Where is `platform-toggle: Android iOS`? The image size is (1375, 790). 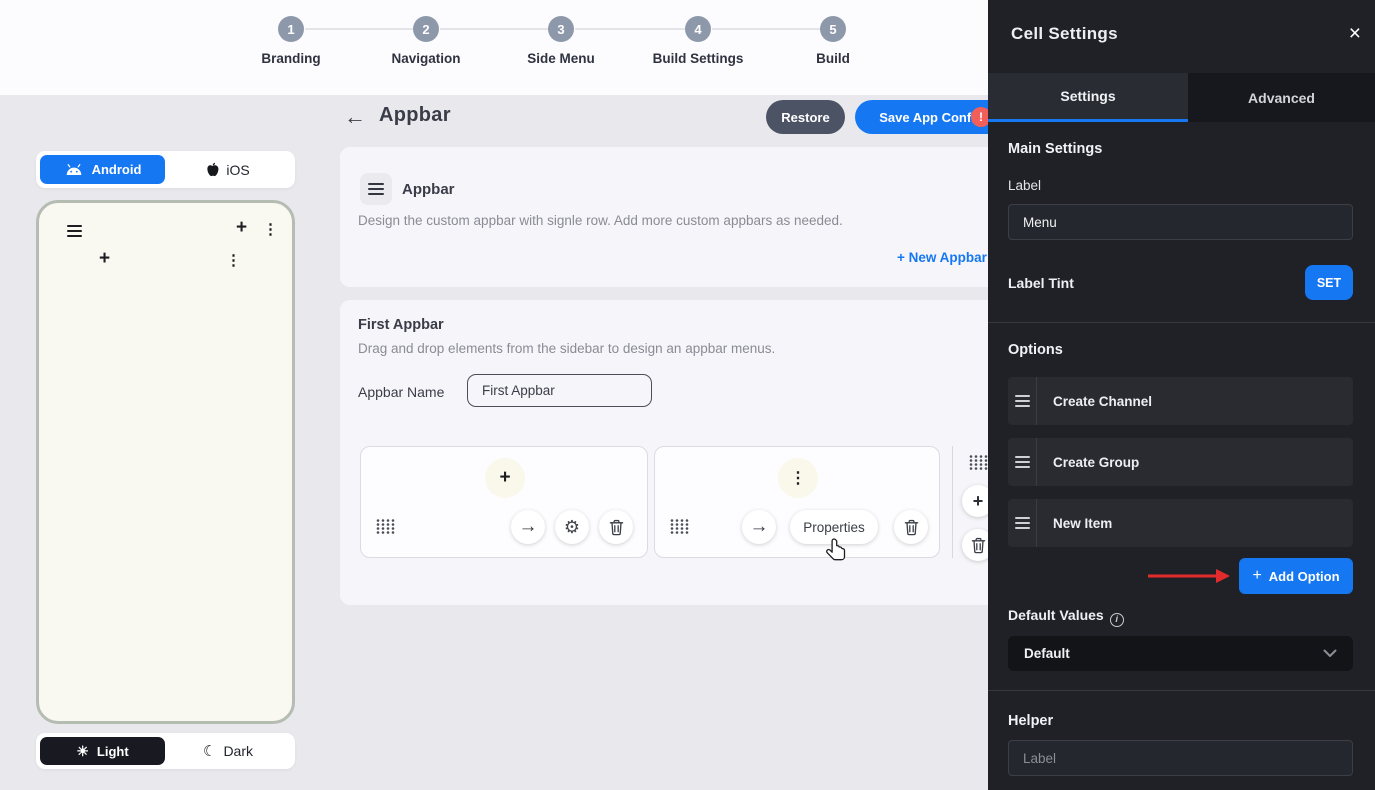
platform-toggle: Android iOS is located at coordinates (165, 169).